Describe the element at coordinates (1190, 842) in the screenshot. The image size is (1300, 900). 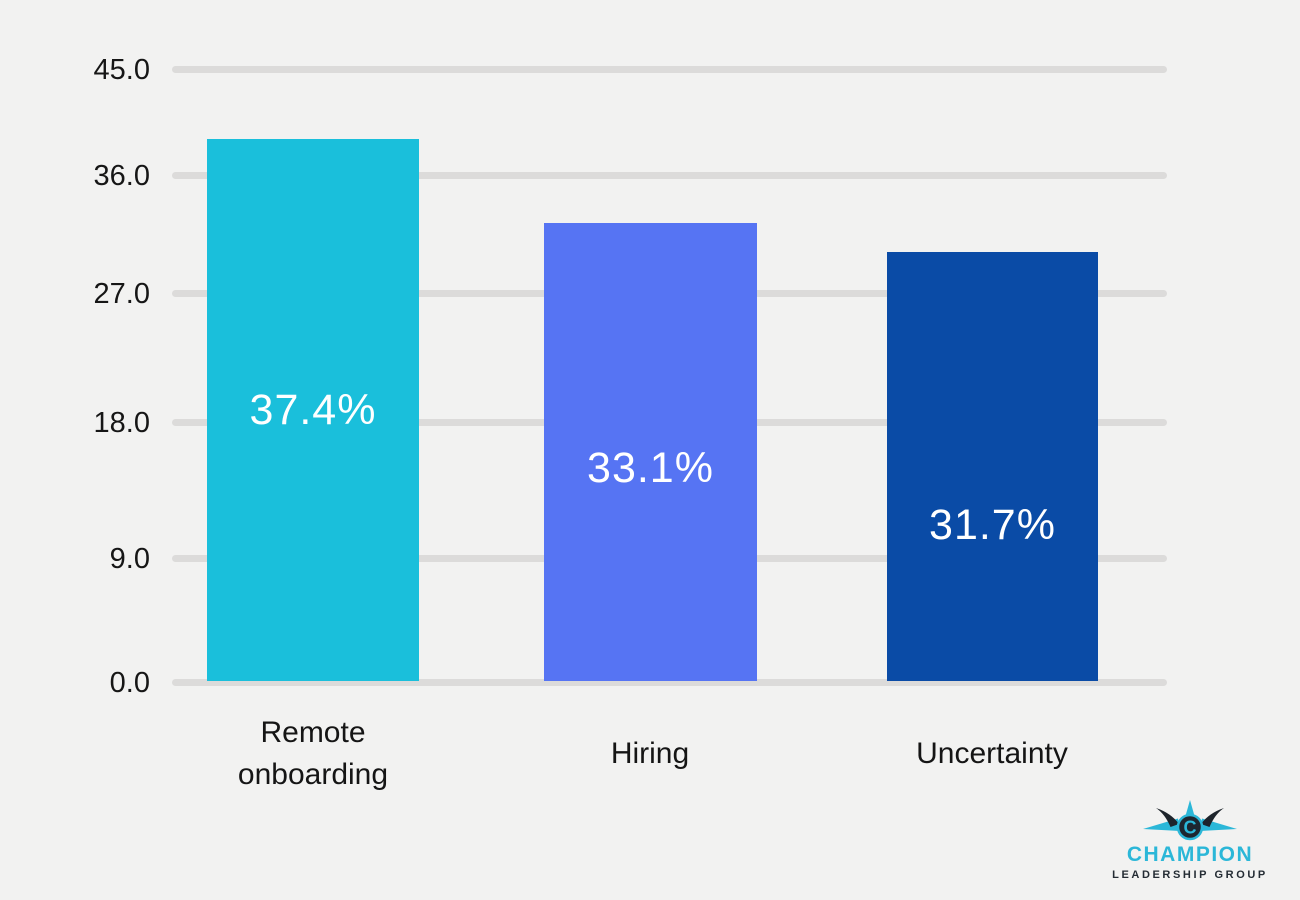
I see `brand-logo: C CHAMPION LEADERSHIP GROUP` at that location.